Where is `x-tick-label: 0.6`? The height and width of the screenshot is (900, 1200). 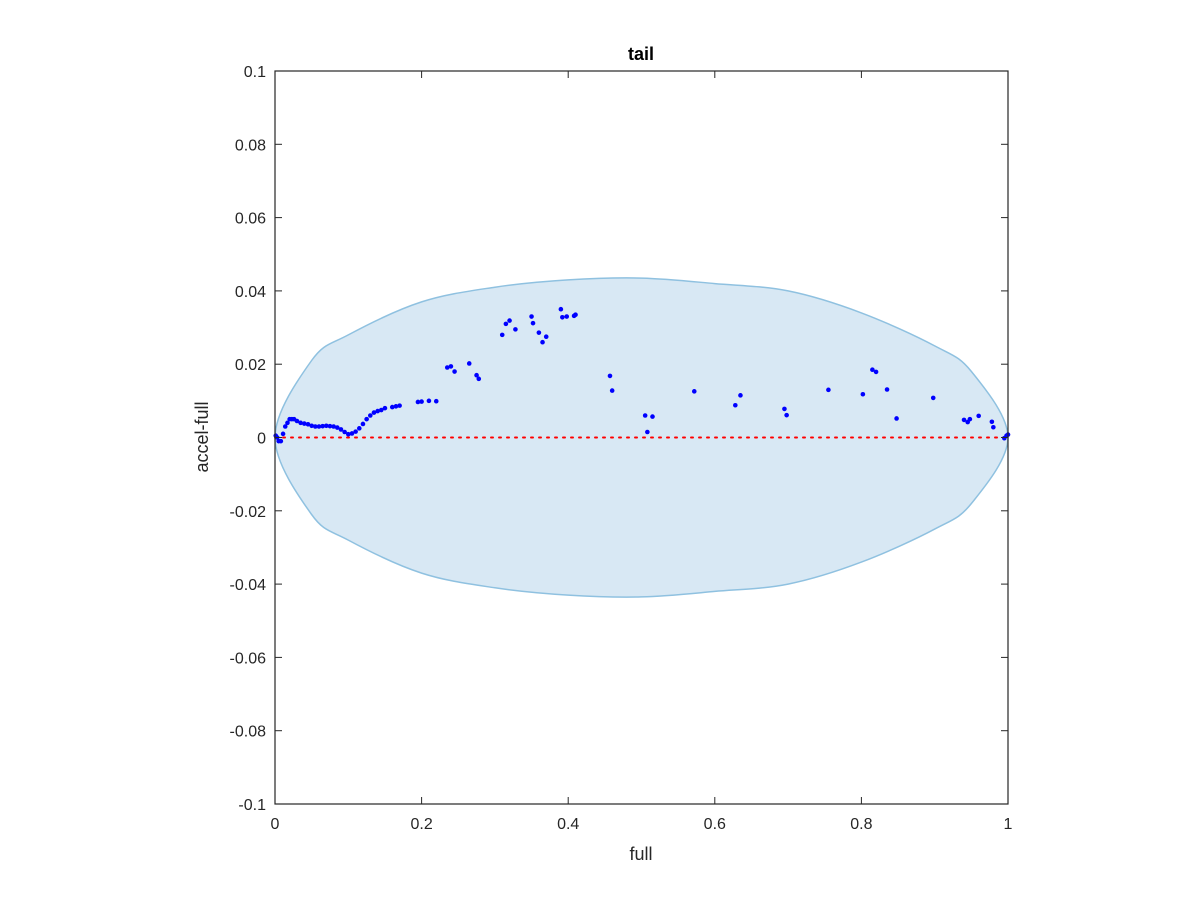 x-tick-label: 0.6 is located at coordinates (715, 824).